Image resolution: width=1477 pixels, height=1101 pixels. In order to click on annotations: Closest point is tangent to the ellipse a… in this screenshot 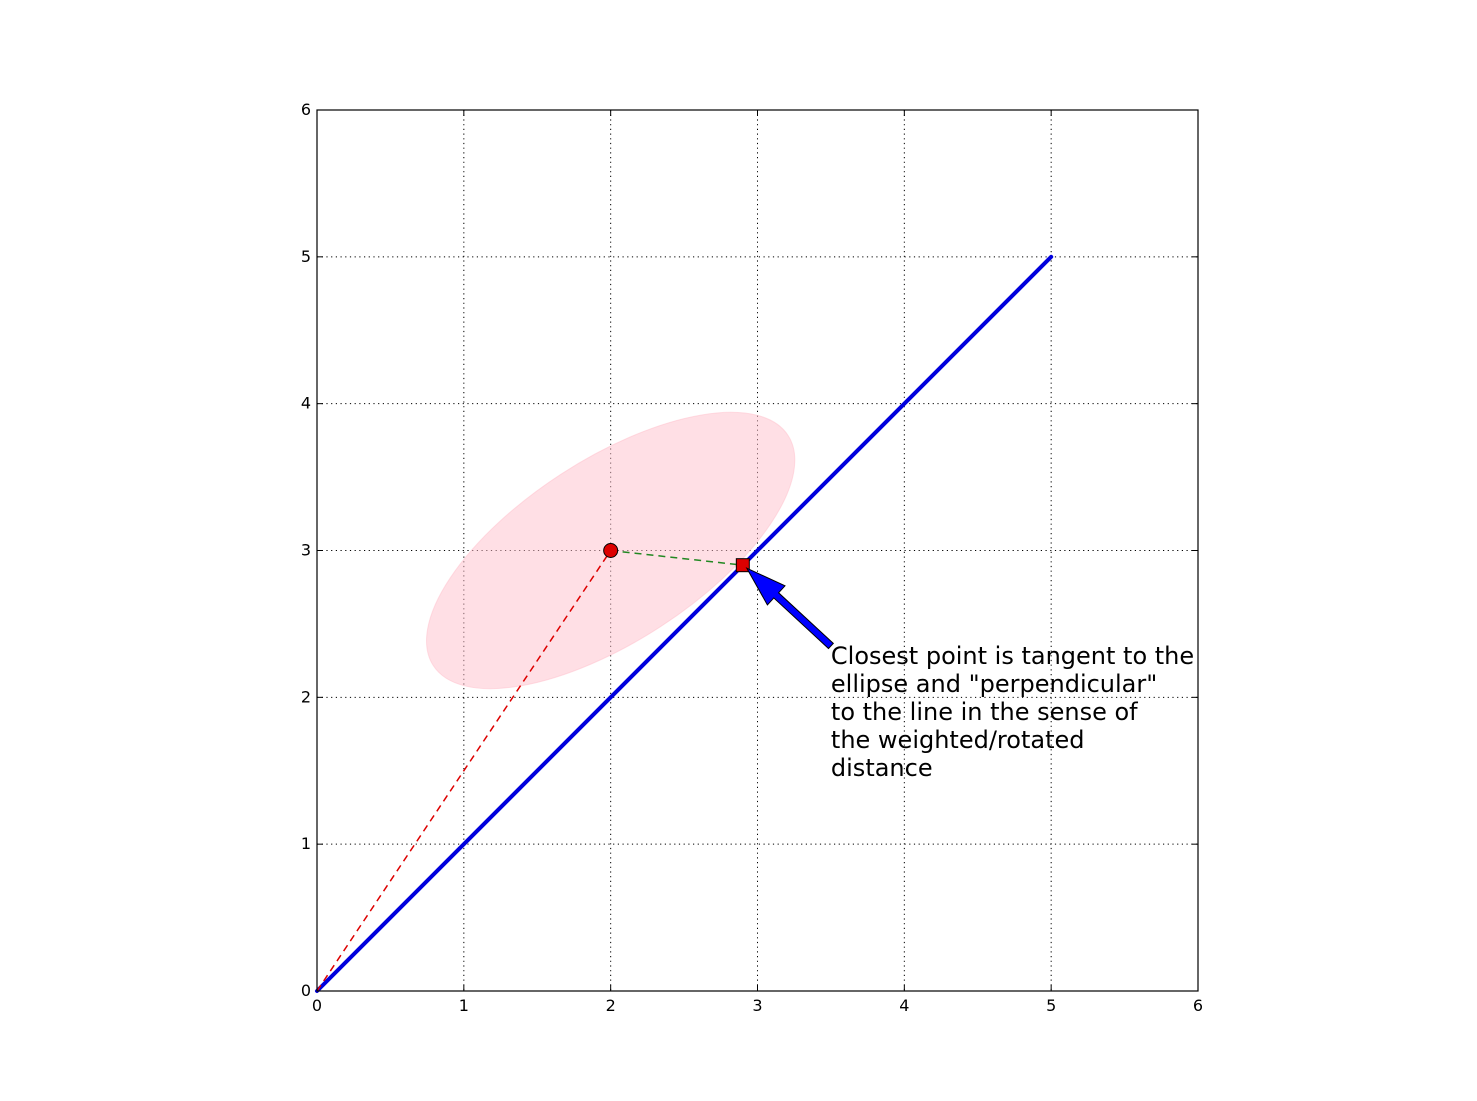, I will do `click(969, 674)`.